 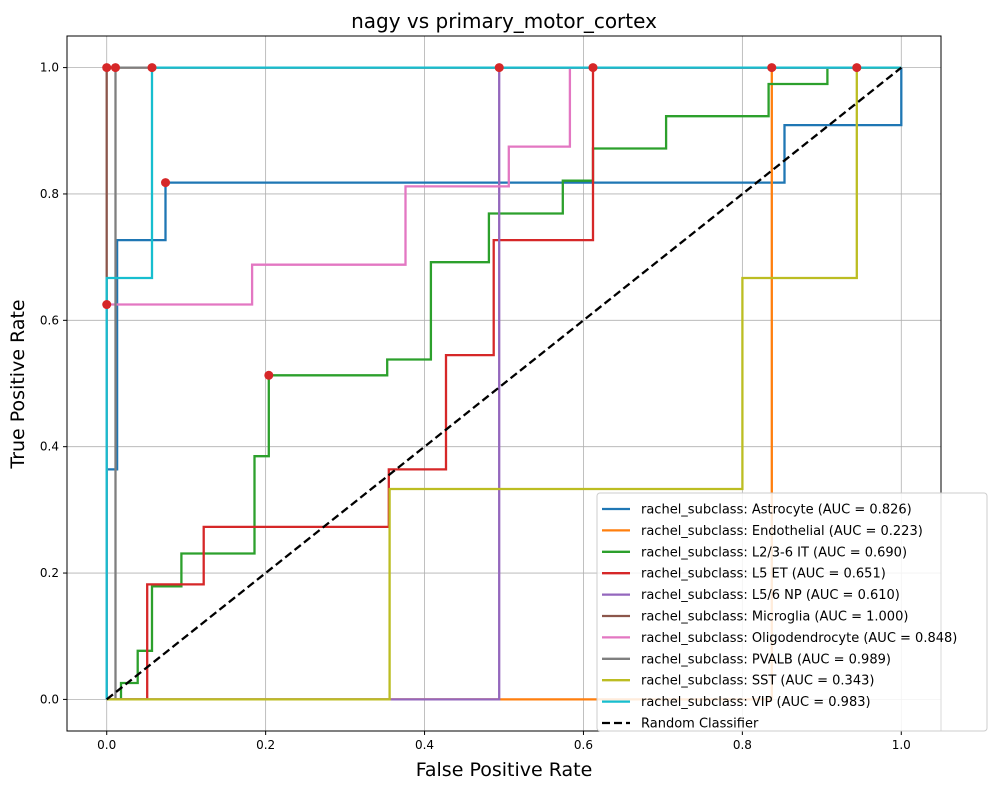 I want to click on y-axis-title: True Positive Rate, so click(x=18, y=384).